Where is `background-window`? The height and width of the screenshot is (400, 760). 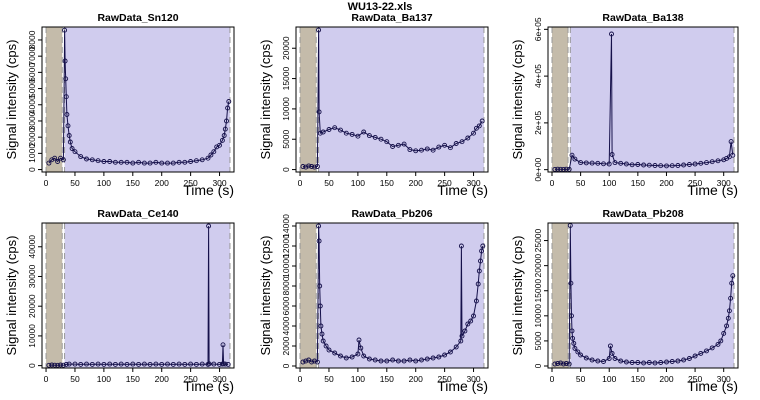 background-window is located at coordinates (54, 99).